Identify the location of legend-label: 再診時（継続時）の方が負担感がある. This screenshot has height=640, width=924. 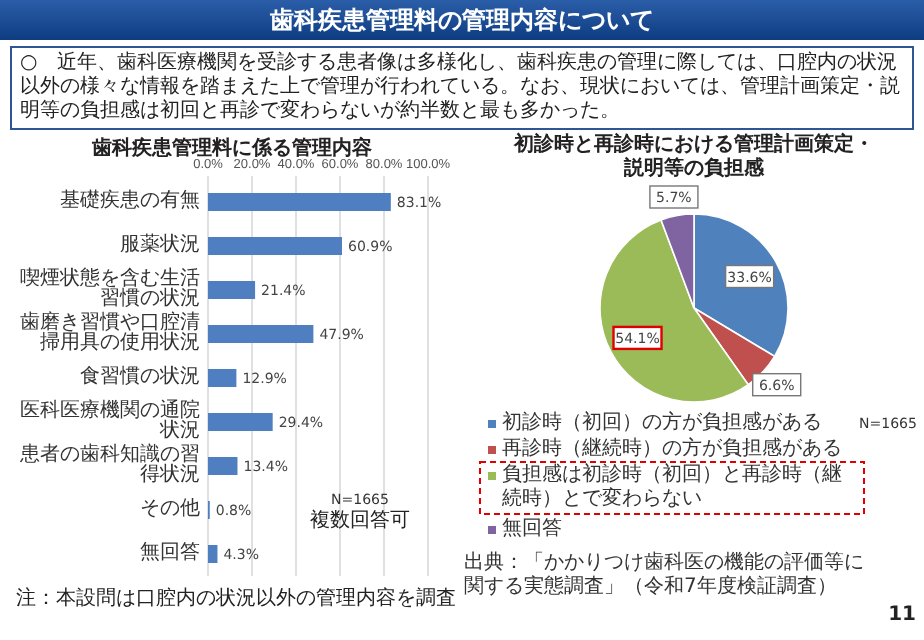
(673, 450).